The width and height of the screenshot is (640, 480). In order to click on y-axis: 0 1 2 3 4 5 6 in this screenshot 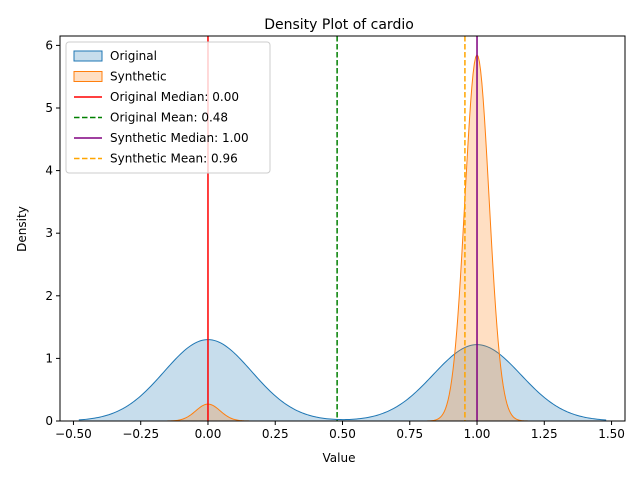, I will do `click(52, 233)`.